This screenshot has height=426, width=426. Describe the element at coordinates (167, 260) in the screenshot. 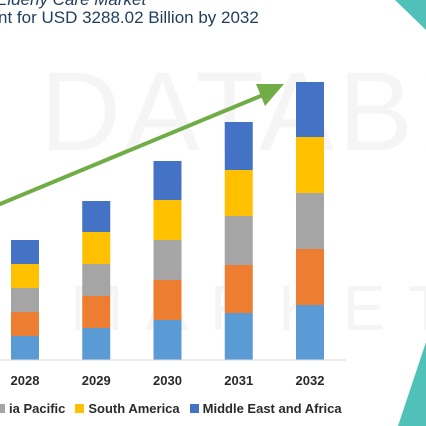

I see `bar-segment-2030-s2` at that location.